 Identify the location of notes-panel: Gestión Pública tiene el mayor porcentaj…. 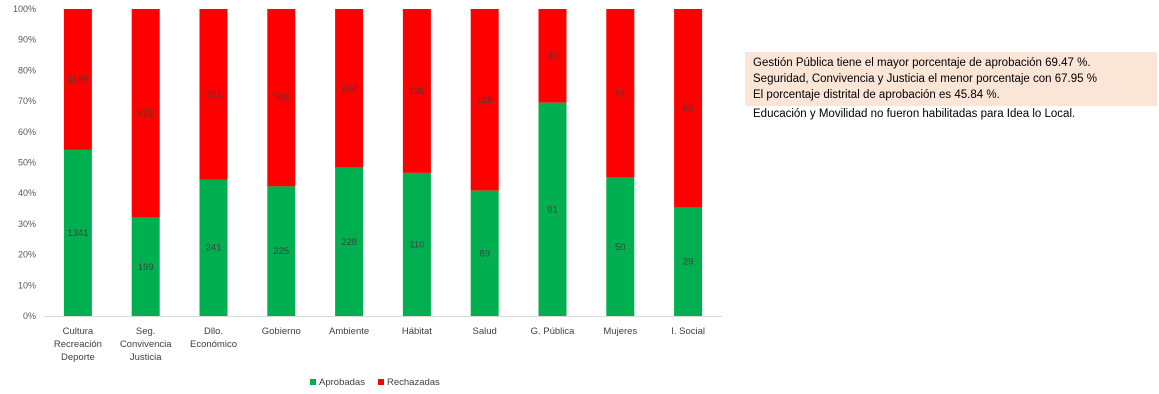
(951, 87).